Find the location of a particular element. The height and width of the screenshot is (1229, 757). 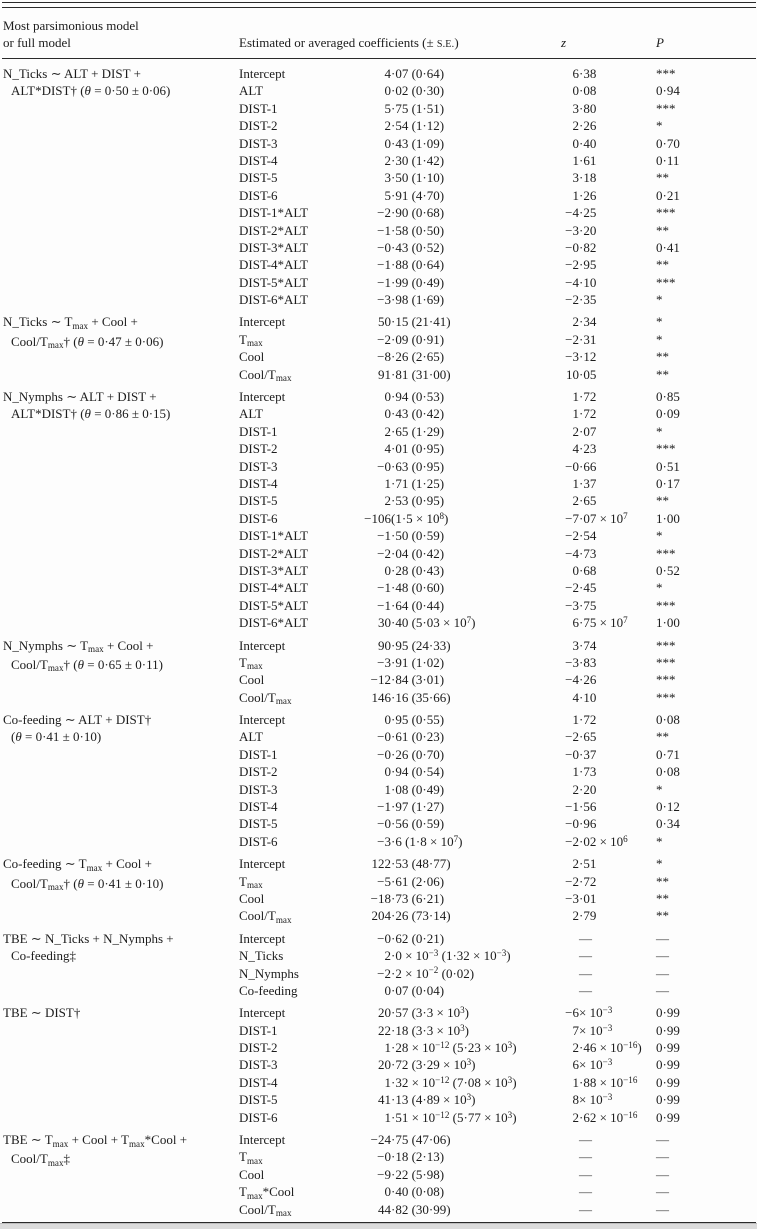

p-value: 0·21 is located at coordinates (668, 195).